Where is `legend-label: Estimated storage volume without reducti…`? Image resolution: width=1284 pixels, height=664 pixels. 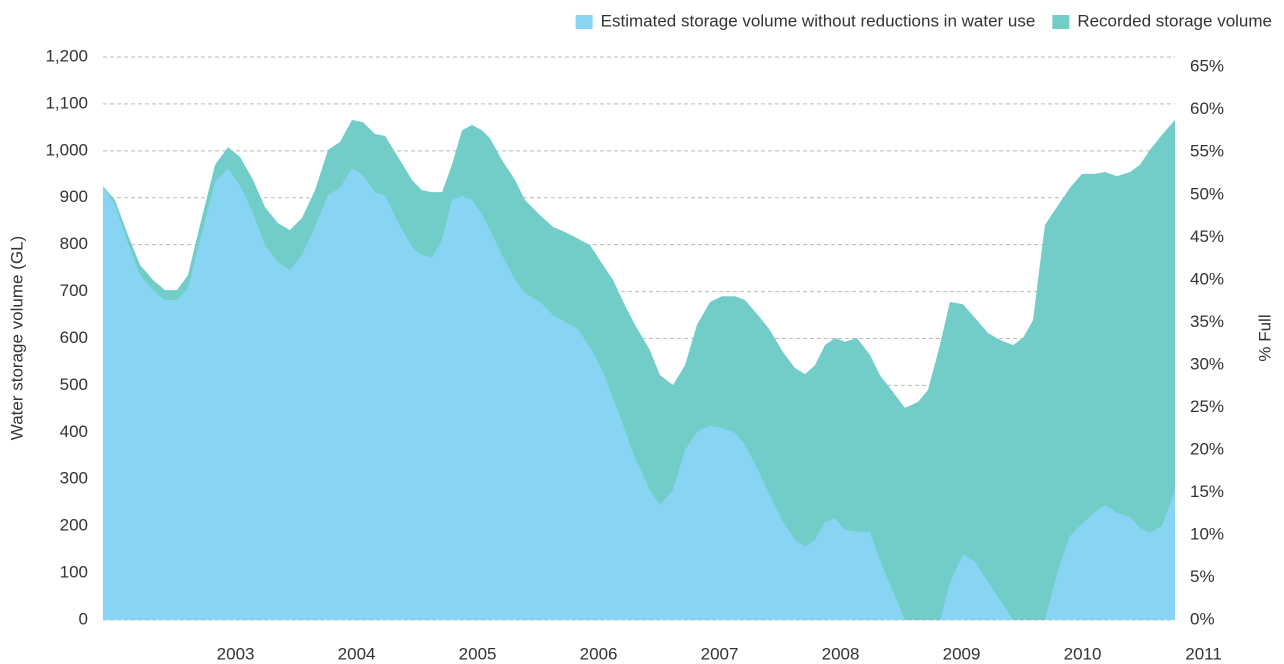 legend-label: Estimated storage volume without reducti… is located at coordinates (818, 20).